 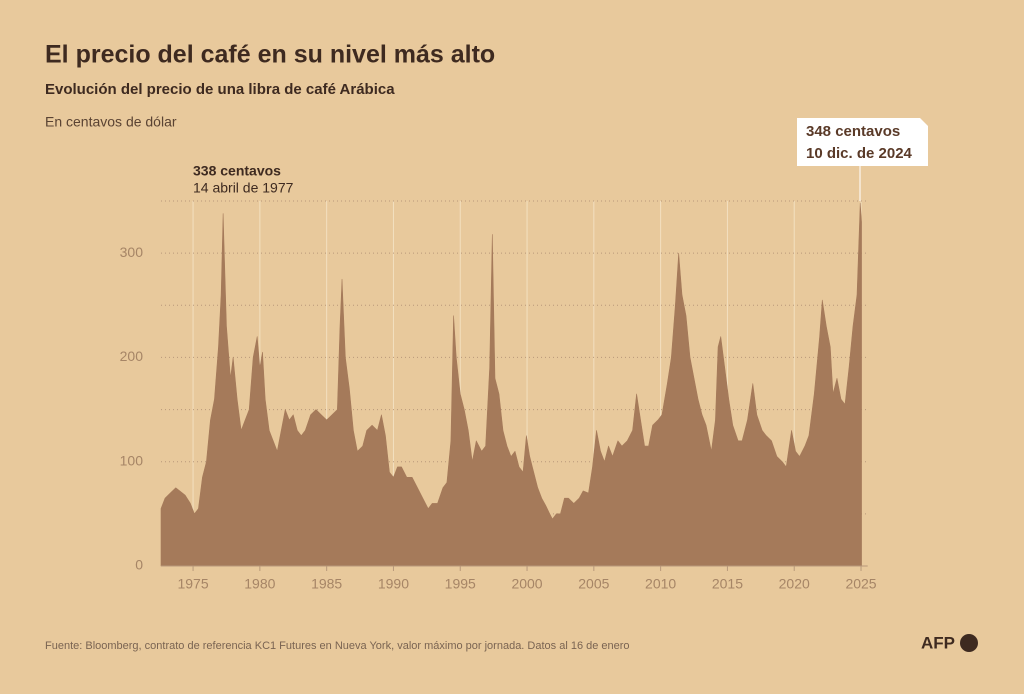 What do you see at coordinates (132, 252) in the screenshot?
I see `y-tick-label: 300` at bounding box center [132, 252].